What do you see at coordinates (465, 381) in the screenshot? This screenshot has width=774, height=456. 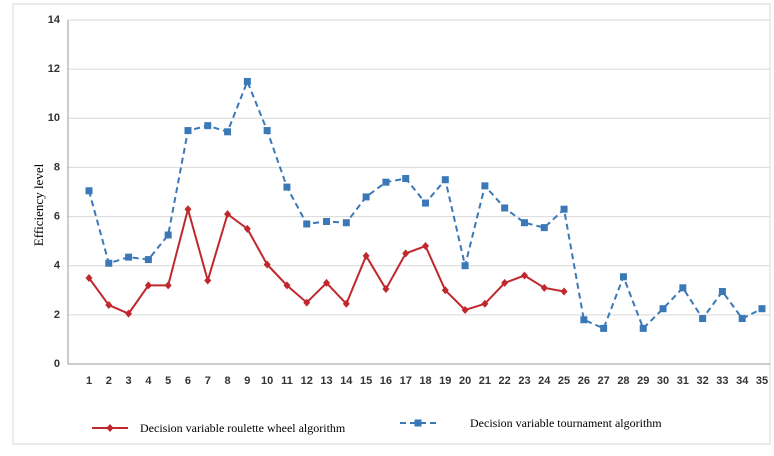 I see `x-tick-label: 20` at bounding box center [465, 381].